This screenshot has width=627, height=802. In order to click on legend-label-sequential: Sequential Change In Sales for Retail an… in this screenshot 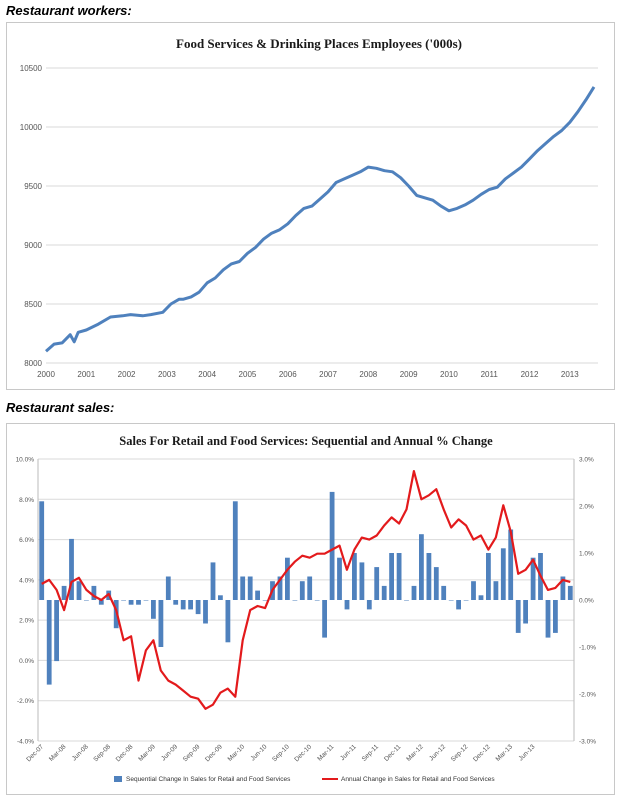, I will do `click(208, 779)`.